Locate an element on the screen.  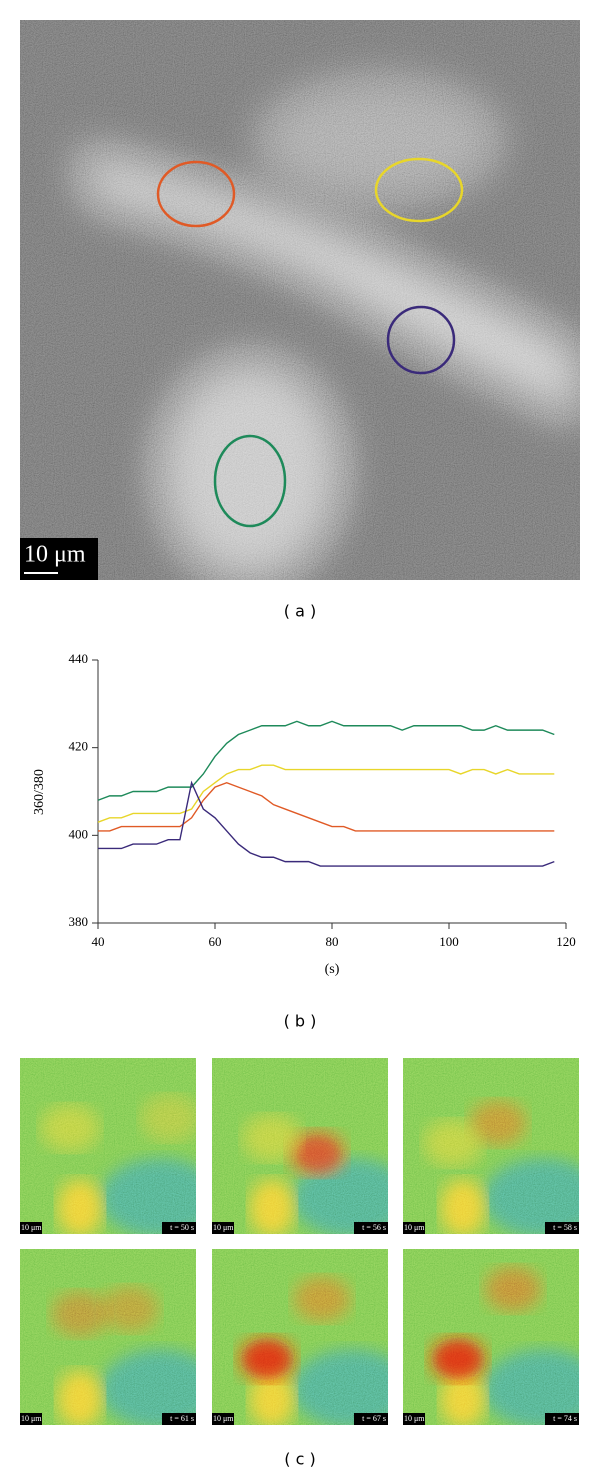
y-axis-label: 360/380 is located at coordinates (39, 792).